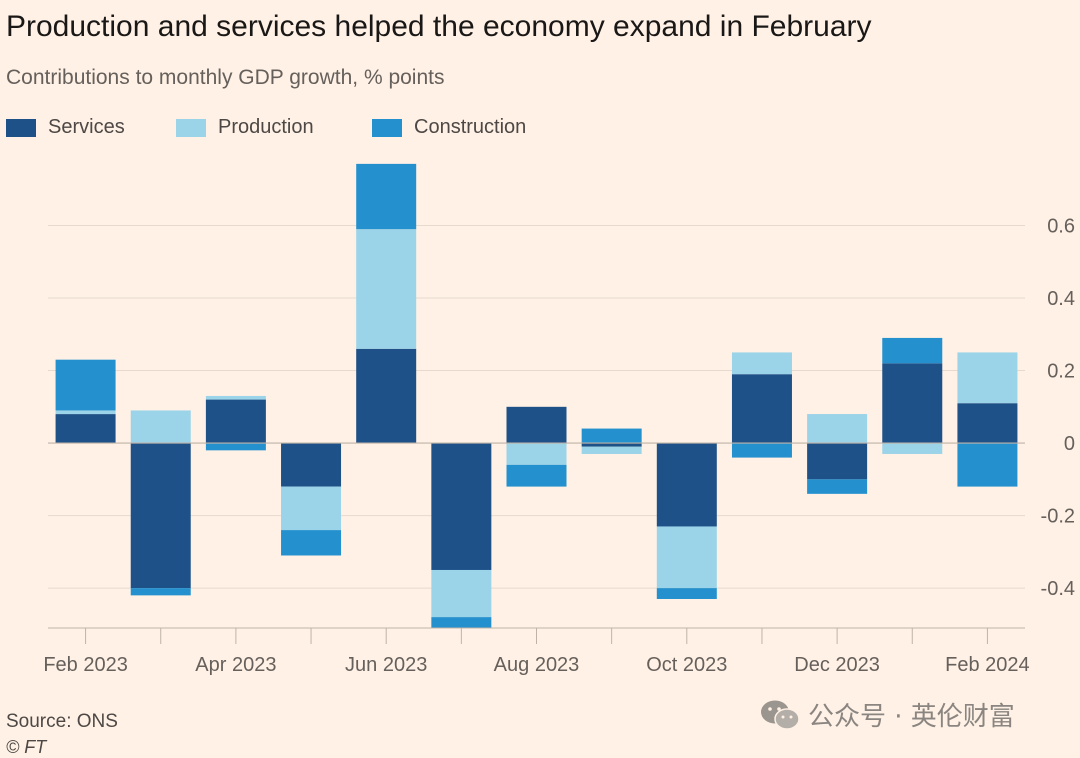 The image size is (1080, 758). Describe the element at coordinates (235, 665) in the screenshot. I see `x-tick-label: Apr 2023` at that location.